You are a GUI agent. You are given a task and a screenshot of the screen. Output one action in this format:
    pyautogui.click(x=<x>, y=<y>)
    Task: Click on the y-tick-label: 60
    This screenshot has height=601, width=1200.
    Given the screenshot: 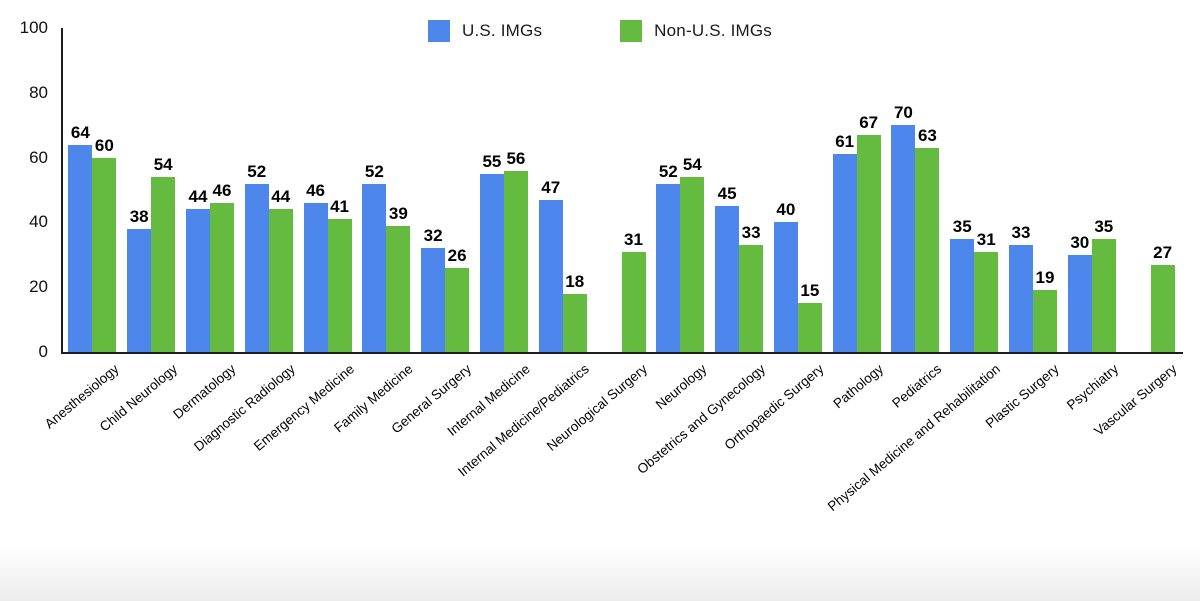 What is the action you would take?
    pyautogui.click(x=38, y=157)
    